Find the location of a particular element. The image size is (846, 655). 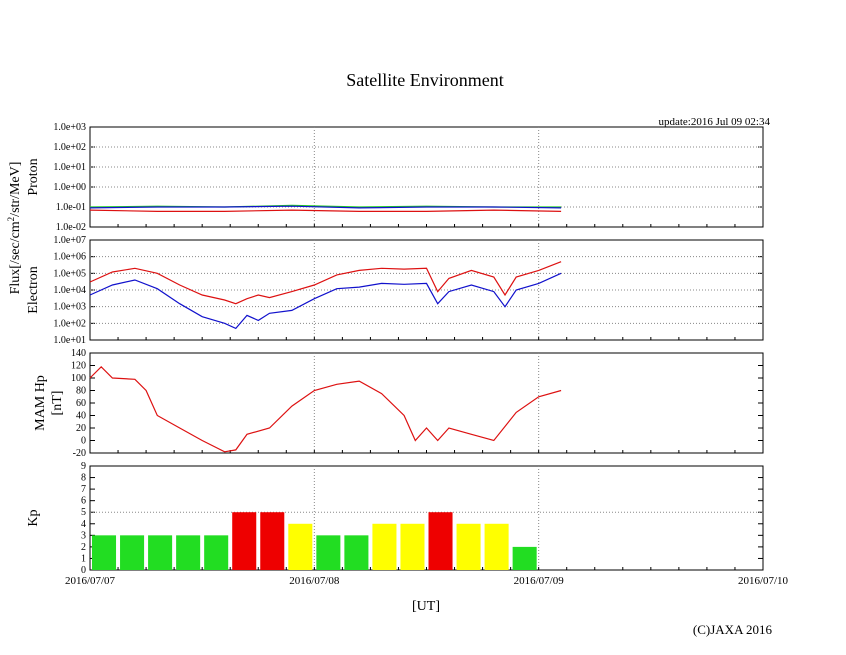

electron-y-tick-label: 1.0e+04 is located at coordinates (69, 290).